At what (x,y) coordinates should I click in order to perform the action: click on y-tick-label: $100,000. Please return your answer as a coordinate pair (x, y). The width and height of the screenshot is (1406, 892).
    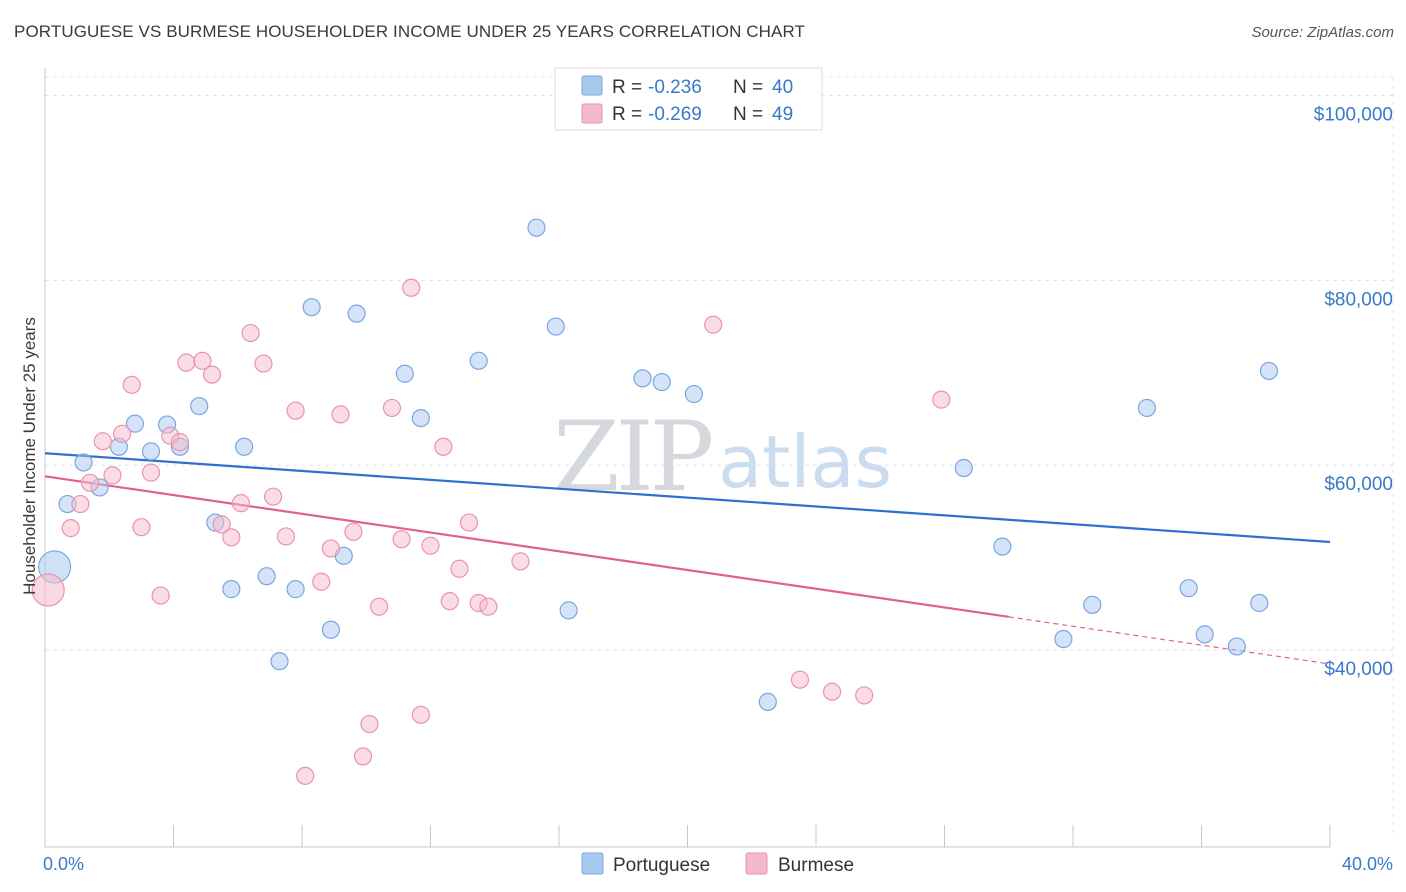
    Looking at the image, I should click on (1353, 114).